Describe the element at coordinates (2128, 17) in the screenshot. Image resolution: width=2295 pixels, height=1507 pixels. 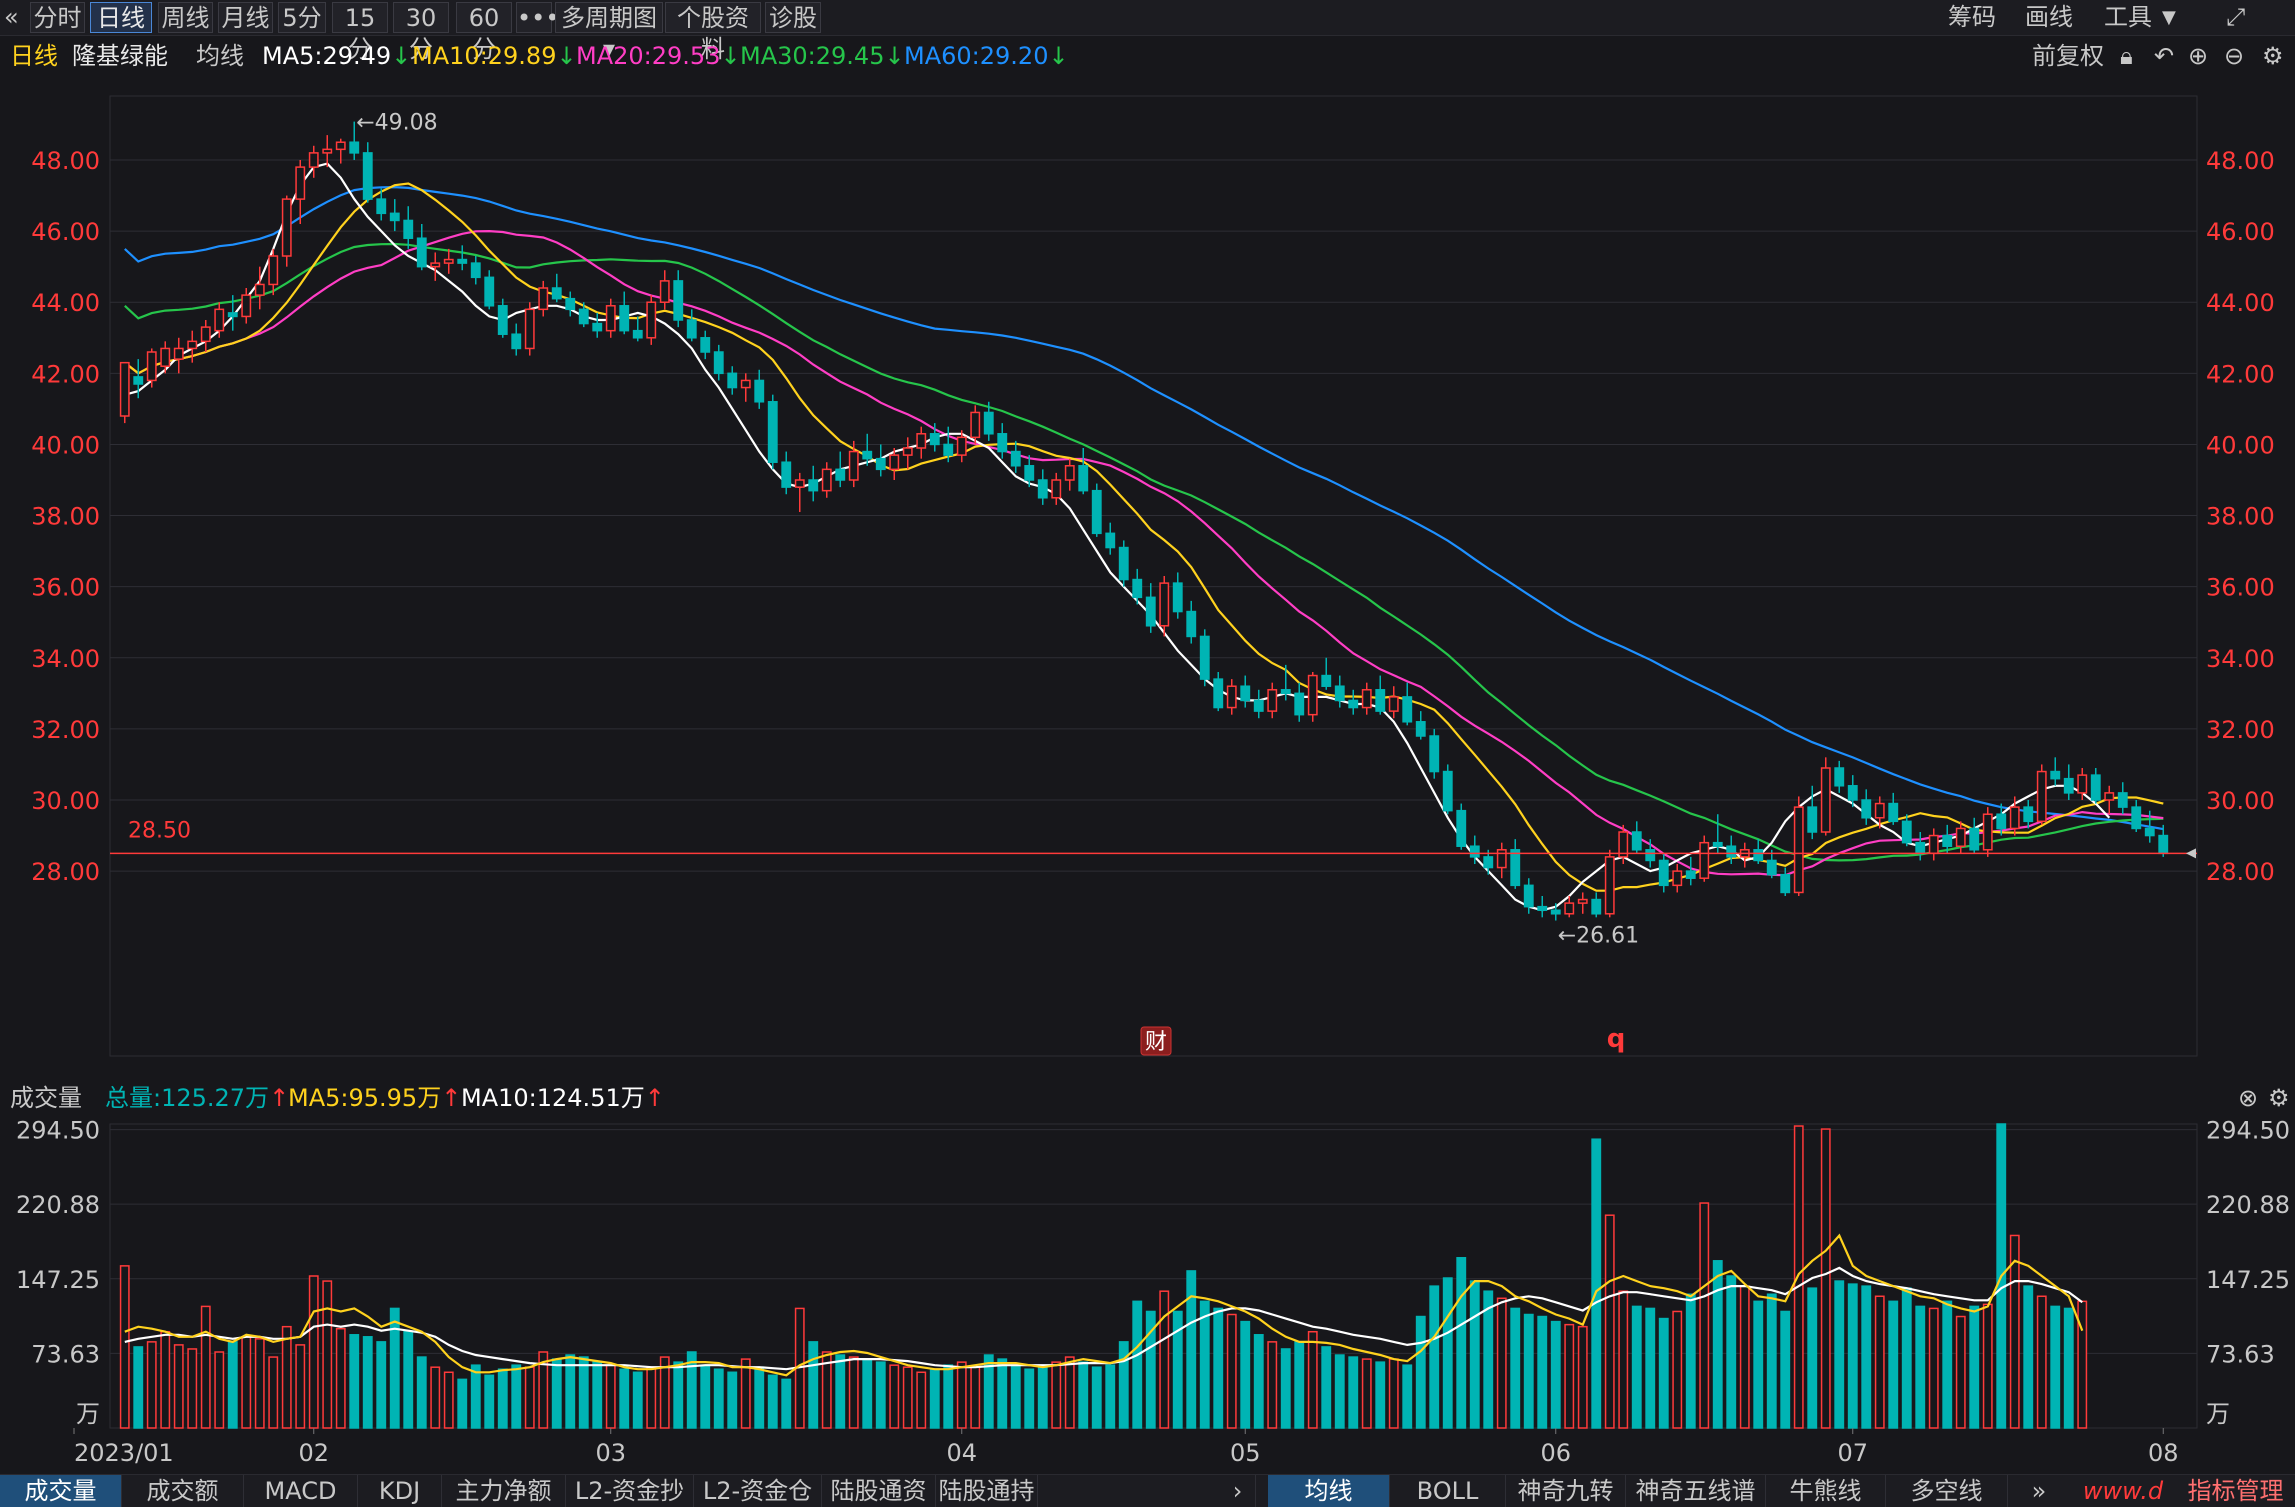
I see `tools-button: 工具` at that location.